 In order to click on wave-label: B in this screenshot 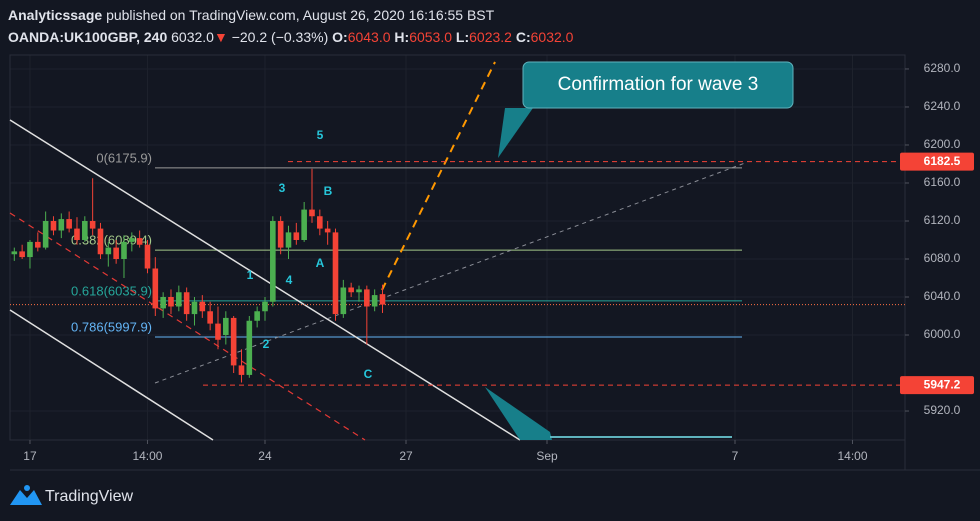, I will do `click(328, 191)`.